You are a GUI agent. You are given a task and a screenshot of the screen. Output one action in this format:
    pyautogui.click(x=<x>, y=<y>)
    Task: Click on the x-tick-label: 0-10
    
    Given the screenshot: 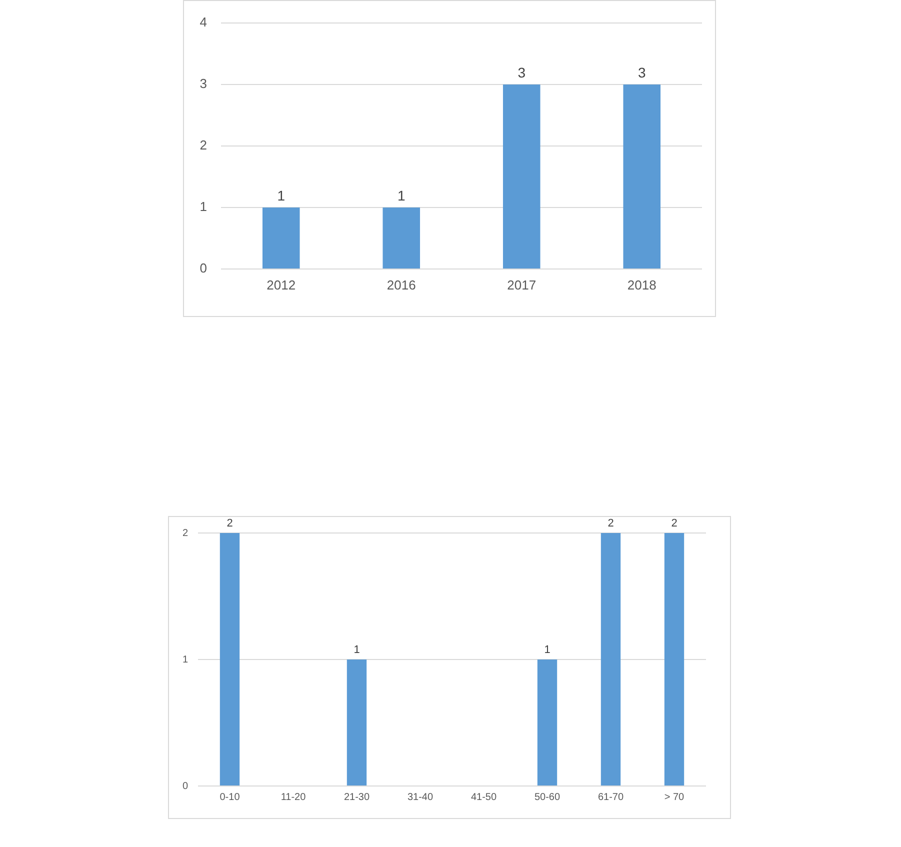 What is the action you would take?
    pyautogui.click(x=230, y=797)
    